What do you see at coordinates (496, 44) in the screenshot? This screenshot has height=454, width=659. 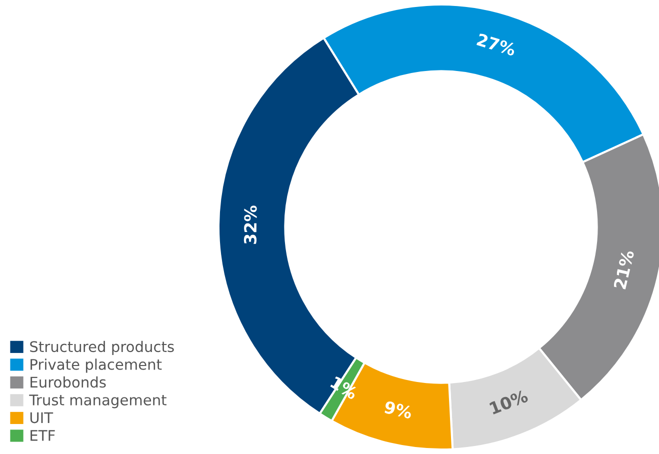 I see `data-label: 27%` at bounding box center [496, 44].